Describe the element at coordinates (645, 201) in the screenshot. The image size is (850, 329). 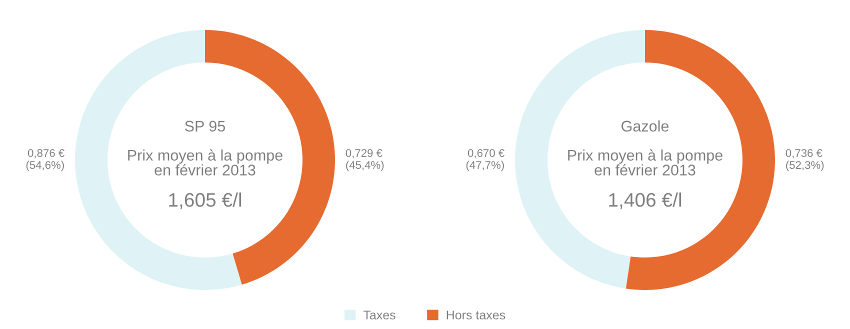
I see `text: 1,406 €/l` at that location.